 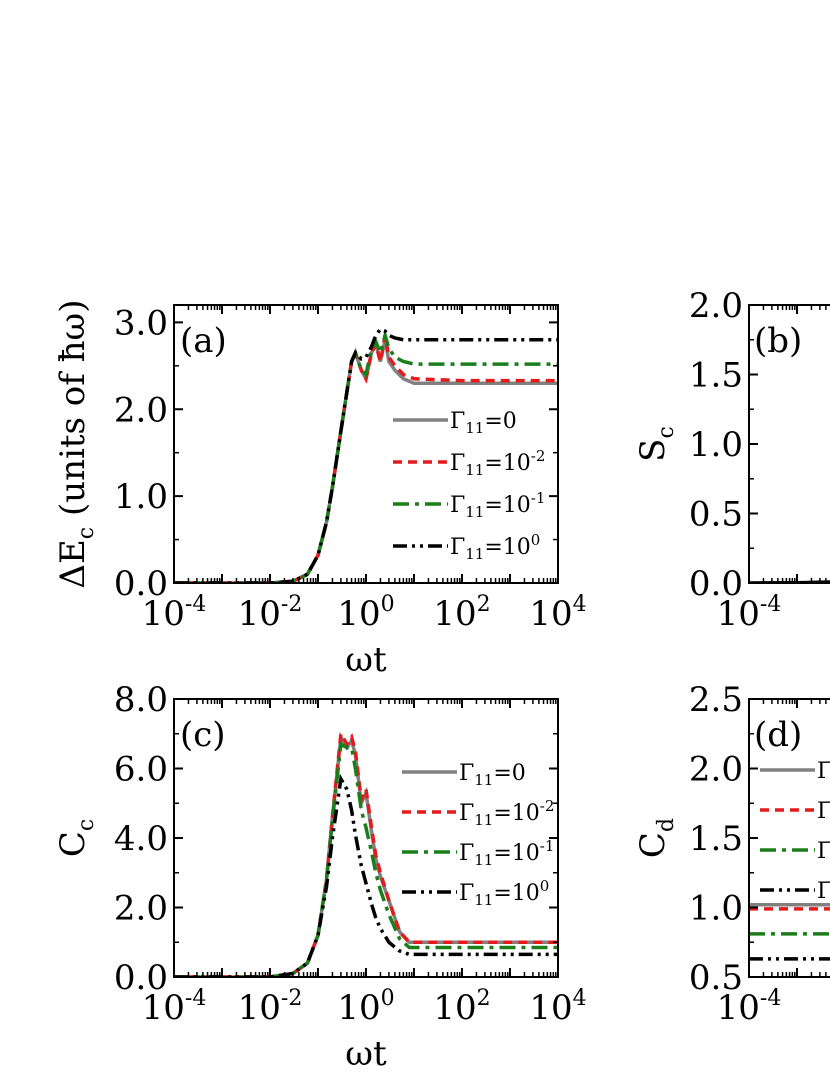 I want to click on y-tick-label: 8.0, so click(x=141, y=700).